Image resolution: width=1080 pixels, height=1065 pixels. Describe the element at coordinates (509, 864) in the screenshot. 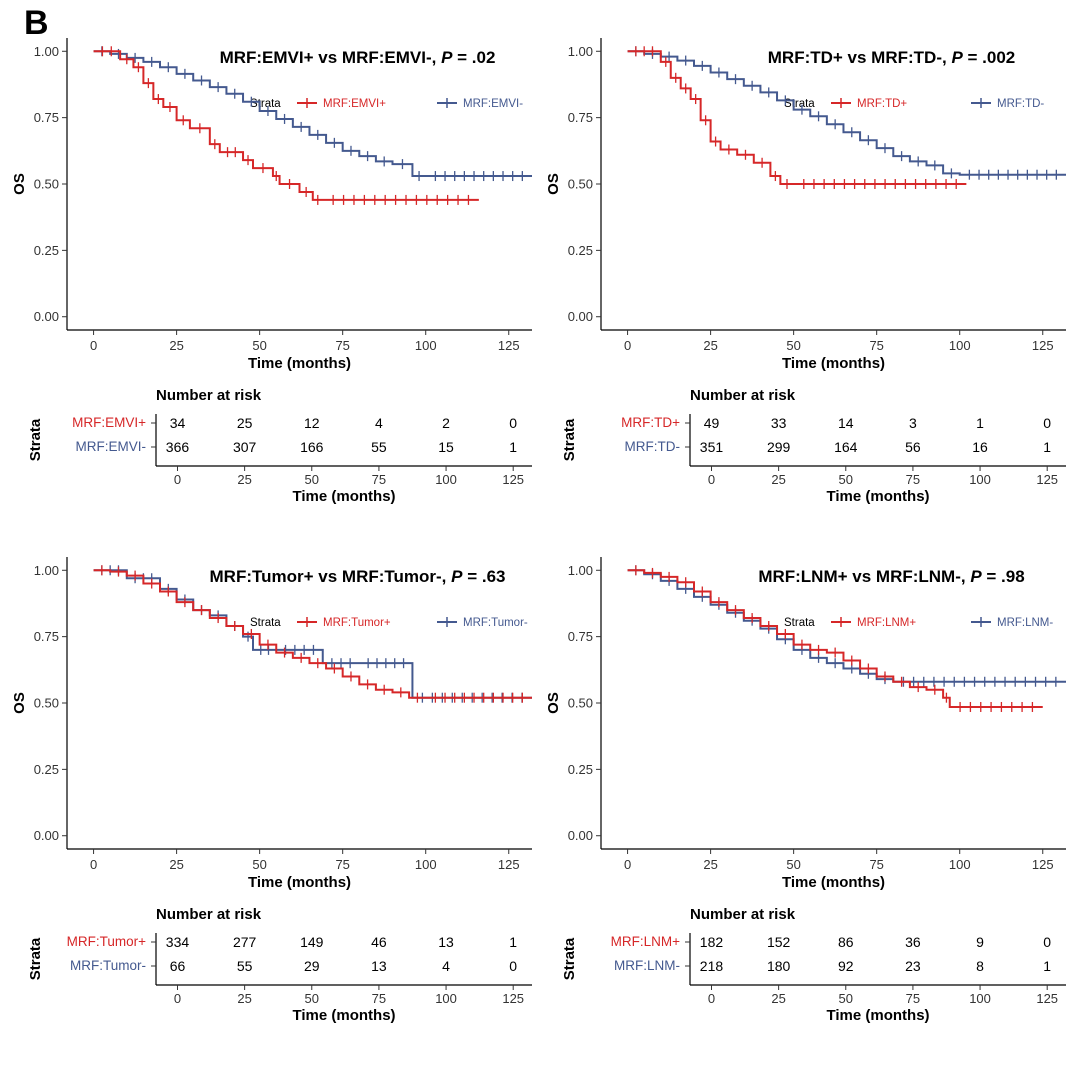

I see `x-tick-label: 125` at that location.